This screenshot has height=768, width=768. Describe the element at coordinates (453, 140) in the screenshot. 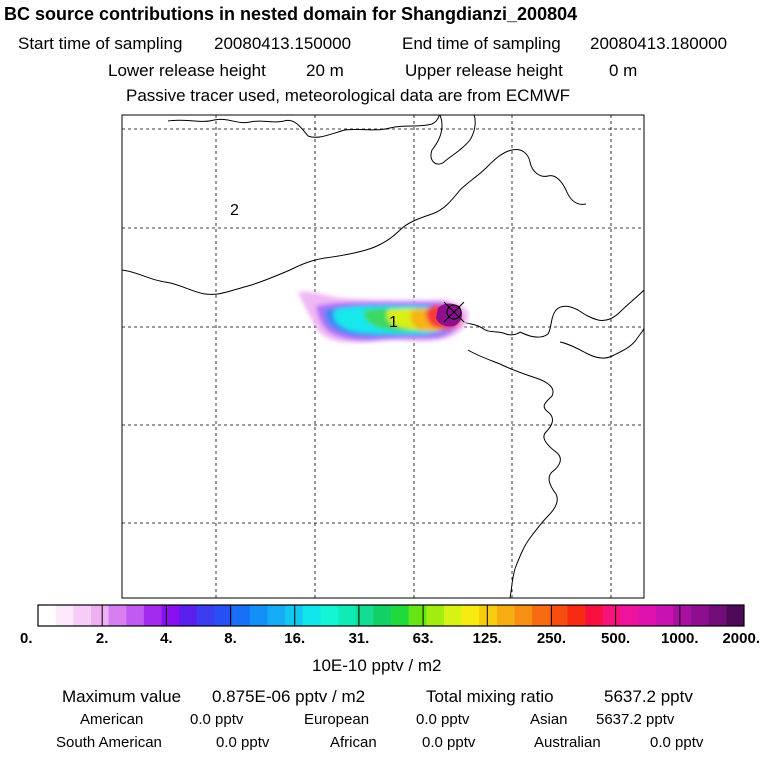

I see `border-northeast` at that location.